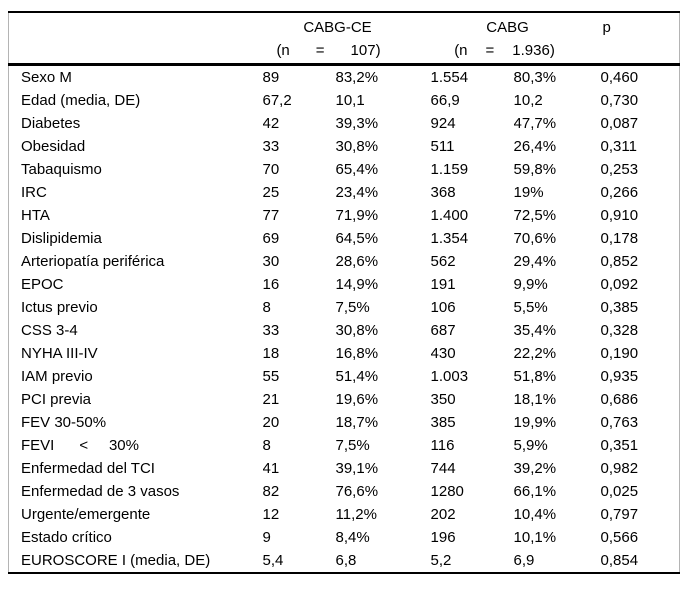 The width and height of the screenshot is (689, 589). Describe the element at coordinates (59, 307) in the screenshot. I see `row-label-cell: Ictus previo` at that location.